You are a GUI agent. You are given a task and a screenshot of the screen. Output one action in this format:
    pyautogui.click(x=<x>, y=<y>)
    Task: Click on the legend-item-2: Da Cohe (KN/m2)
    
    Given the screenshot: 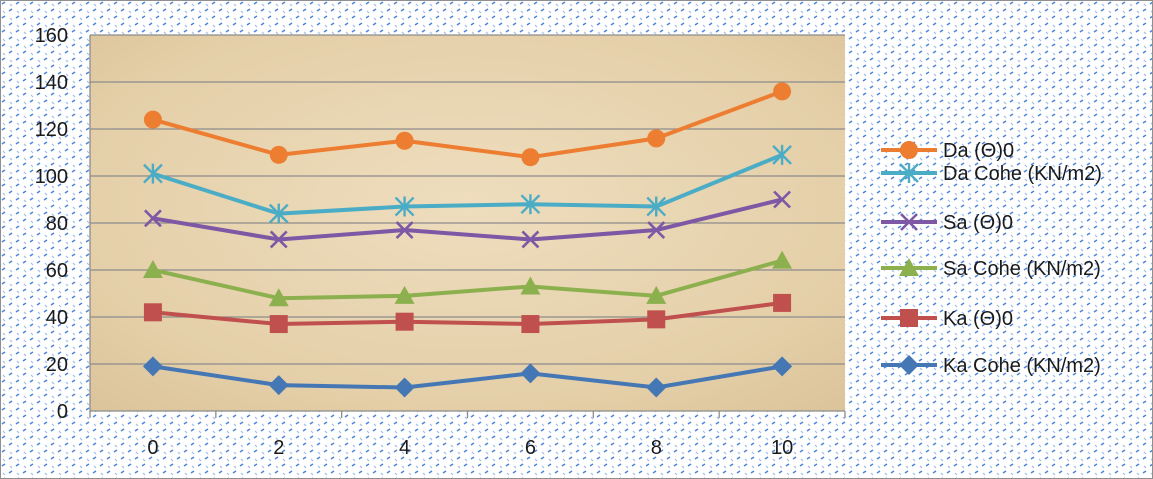 What is the action you would take?
    pyautogui.click(x=991, y=174)
    